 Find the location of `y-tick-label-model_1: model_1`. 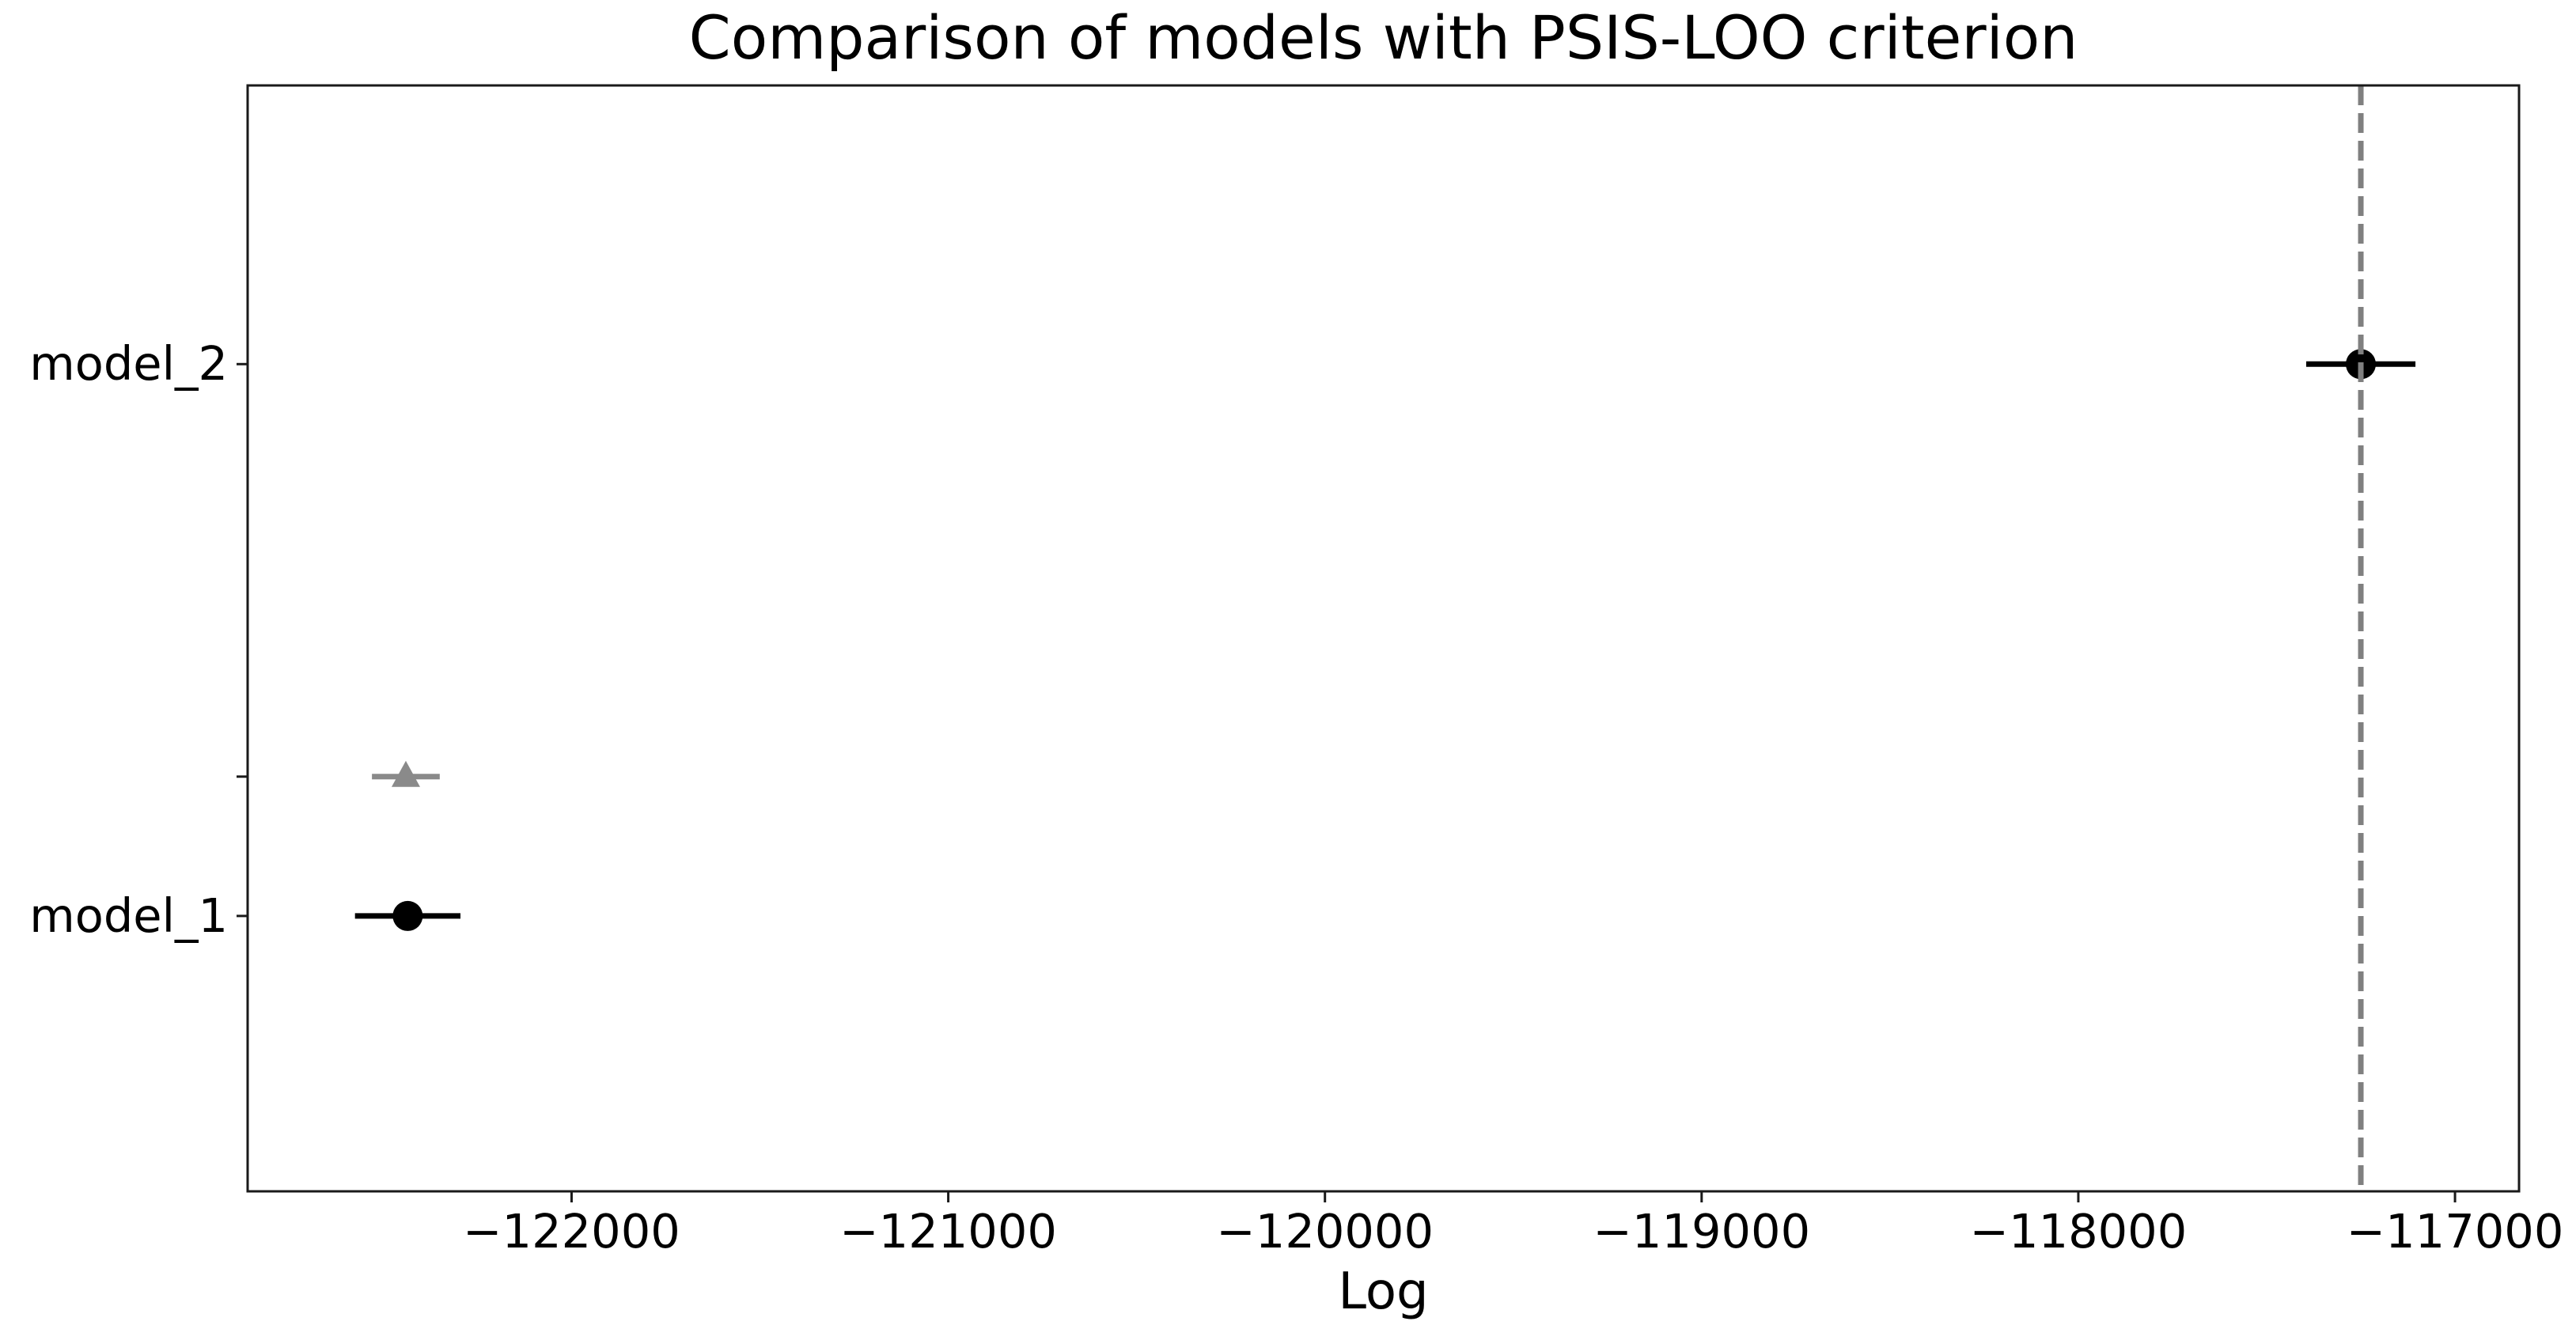

y-tick-label-model_1: model_1 is located at coordinates (128, 915).